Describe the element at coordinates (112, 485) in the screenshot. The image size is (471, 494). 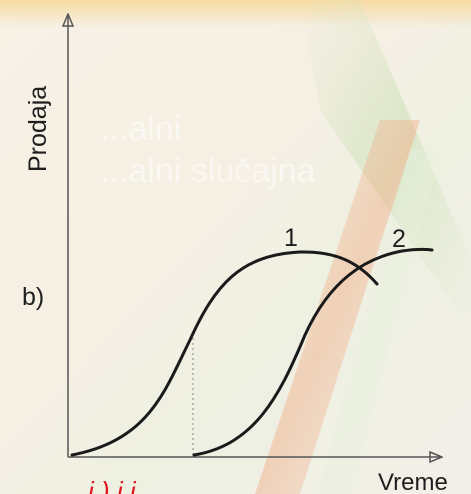
I see `bottom-red-fragment: i ) i i` at that location.